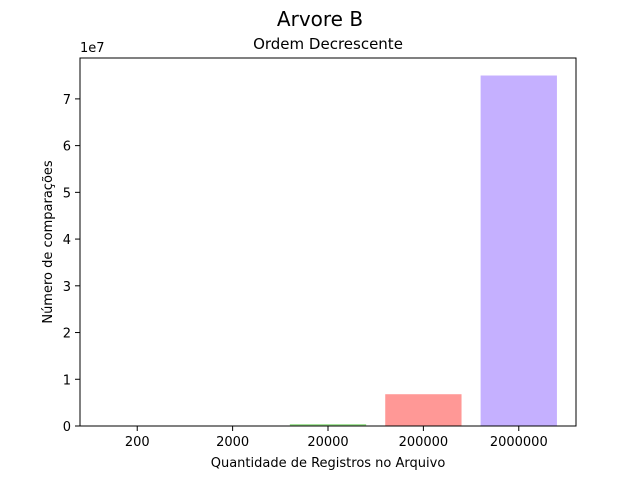 This screenshot has width=640, height=479. I want to click on y-axis-ticks: 0 1 2 3 4 5 6 7, so click(71, 264).